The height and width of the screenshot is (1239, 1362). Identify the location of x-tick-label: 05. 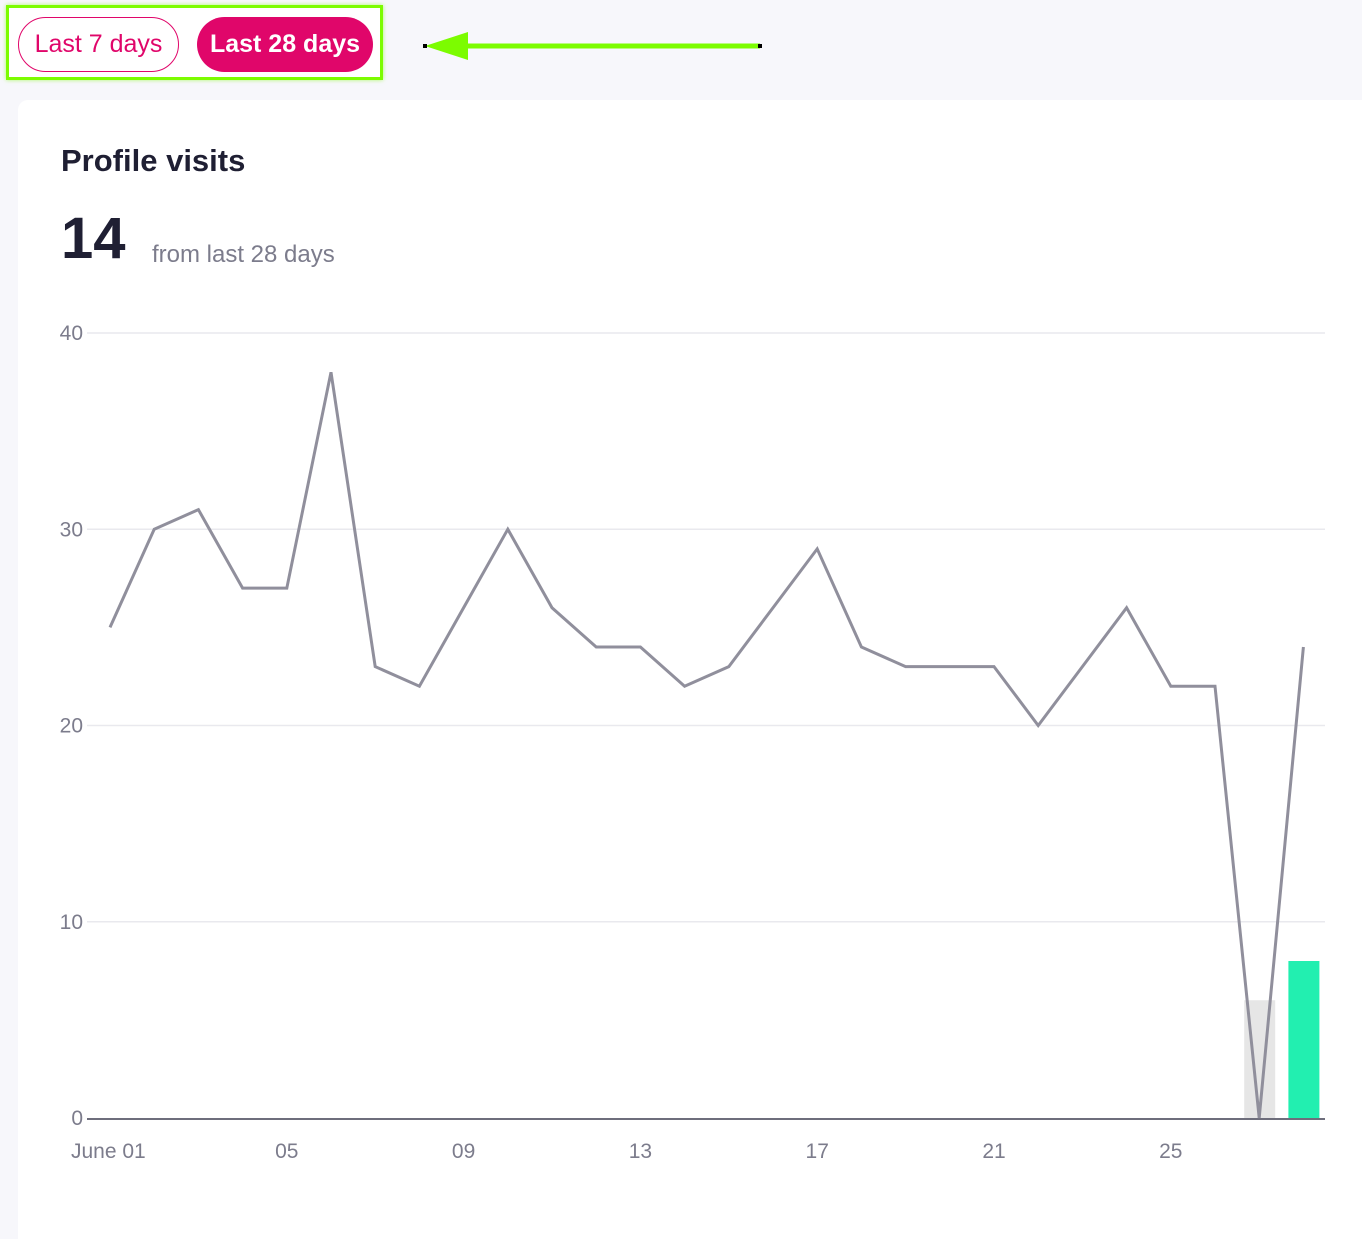
(286, 1151).